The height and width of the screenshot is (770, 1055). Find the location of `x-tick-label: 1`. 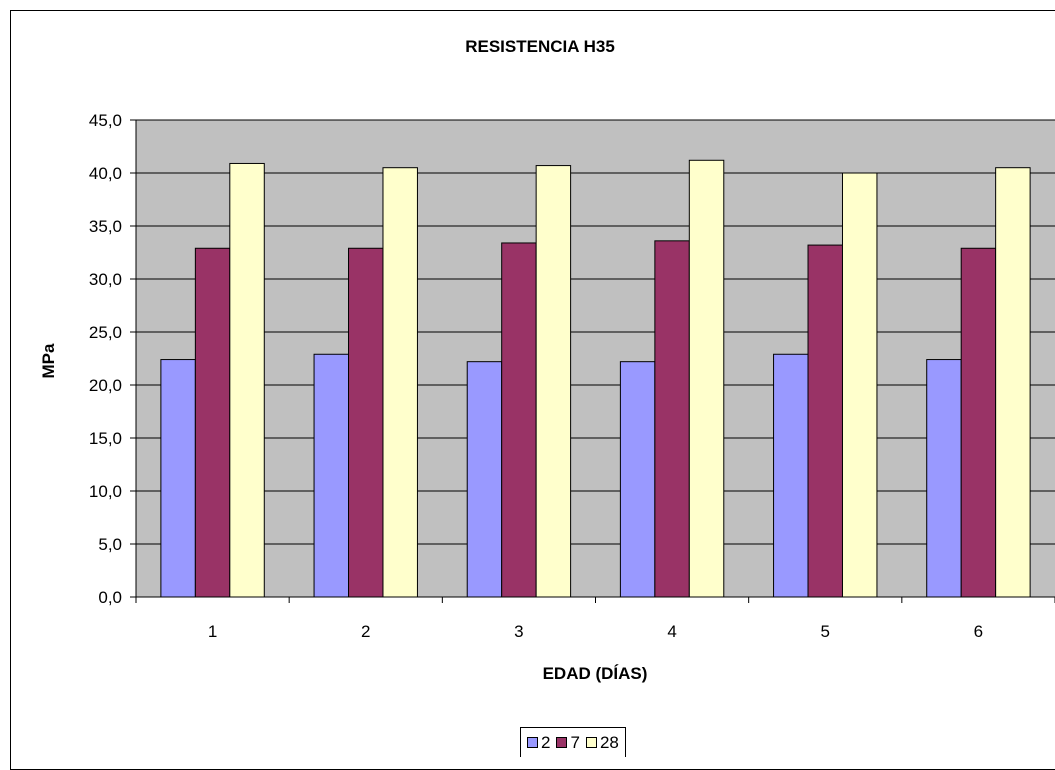

x-tick-label: 1 is located at coordinates (212, 631).